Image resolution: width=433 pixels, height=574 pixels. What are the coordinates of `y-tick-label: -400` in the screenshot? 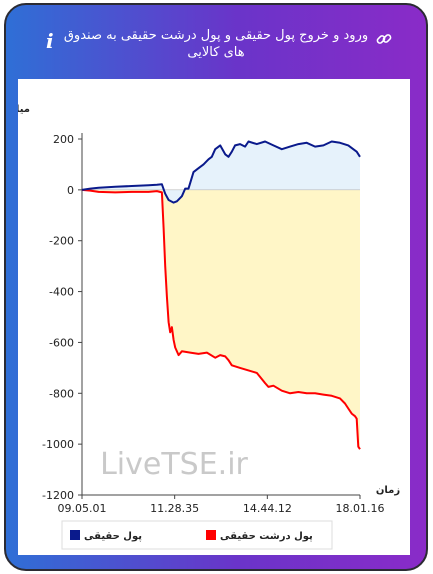 It's located at (61, 292).